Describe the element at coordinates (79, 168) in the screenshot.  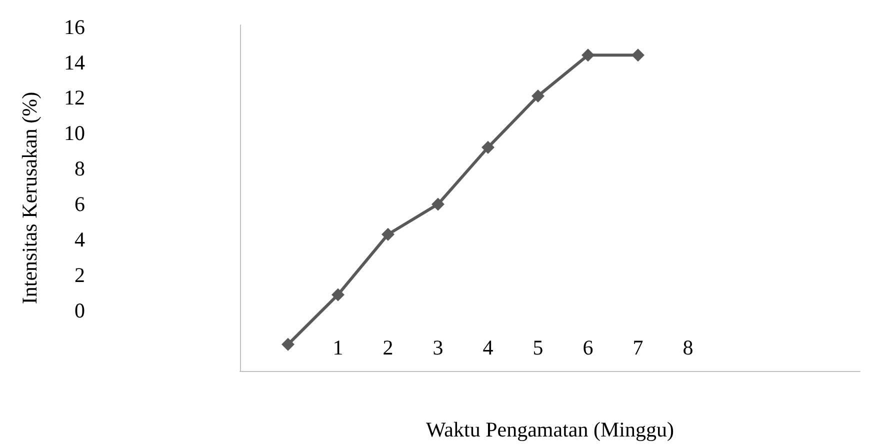
I see `y-tick-label: 8` at that location.